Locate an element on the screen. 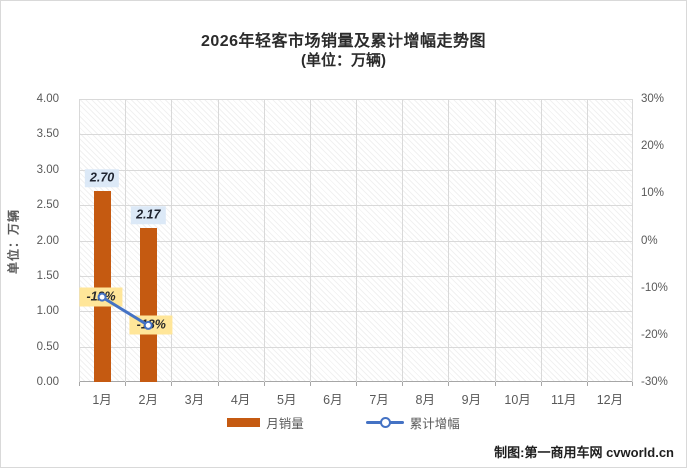 This screenshot has height=468, width=687. left-axis-tick: 2.00 is located at coordinates (47, 240).